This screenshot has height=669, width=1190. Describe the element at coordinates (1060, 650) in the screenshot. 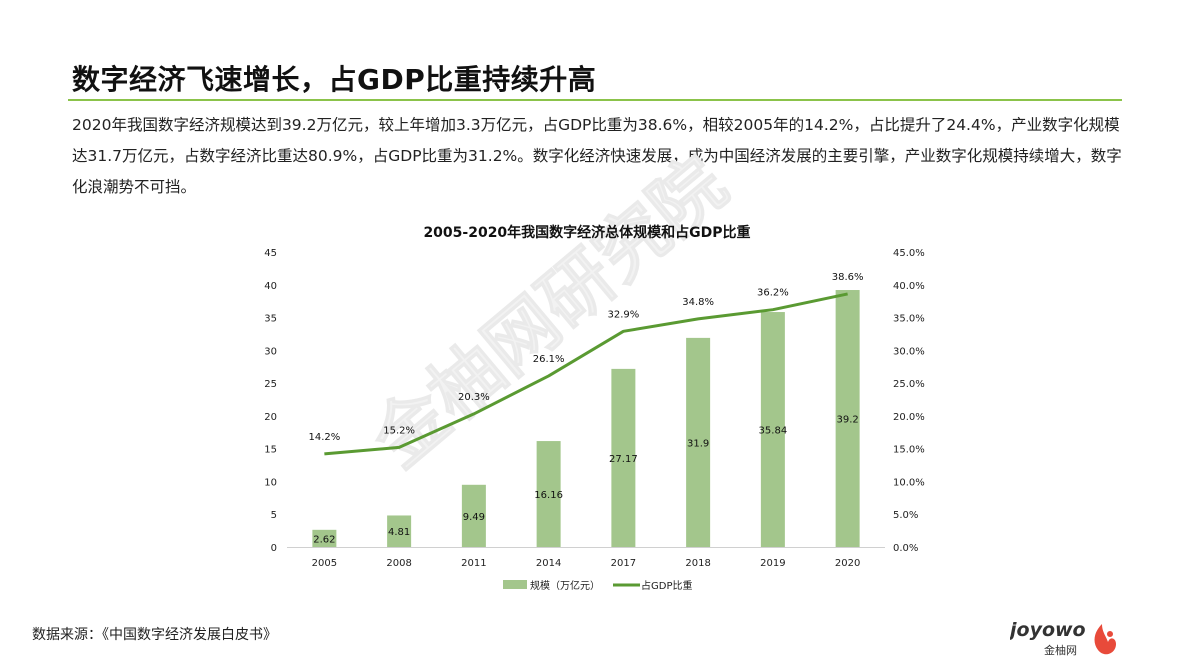

I see `svg-text: 金柚网` at that location.